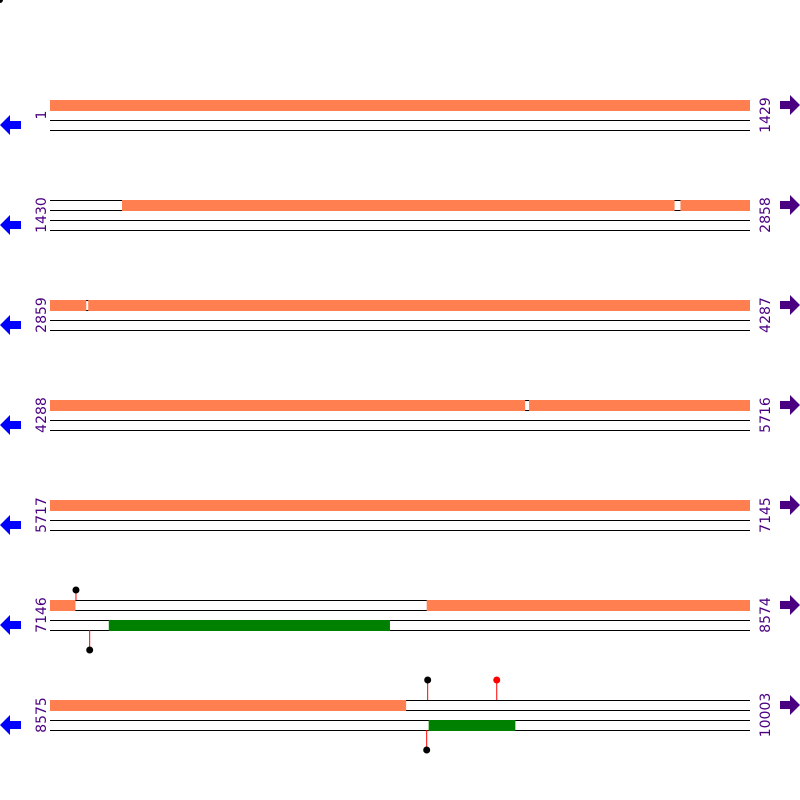 This screenshot has height=800, width=800. I want to click on start-position-label: 7146, so click(42, 615).